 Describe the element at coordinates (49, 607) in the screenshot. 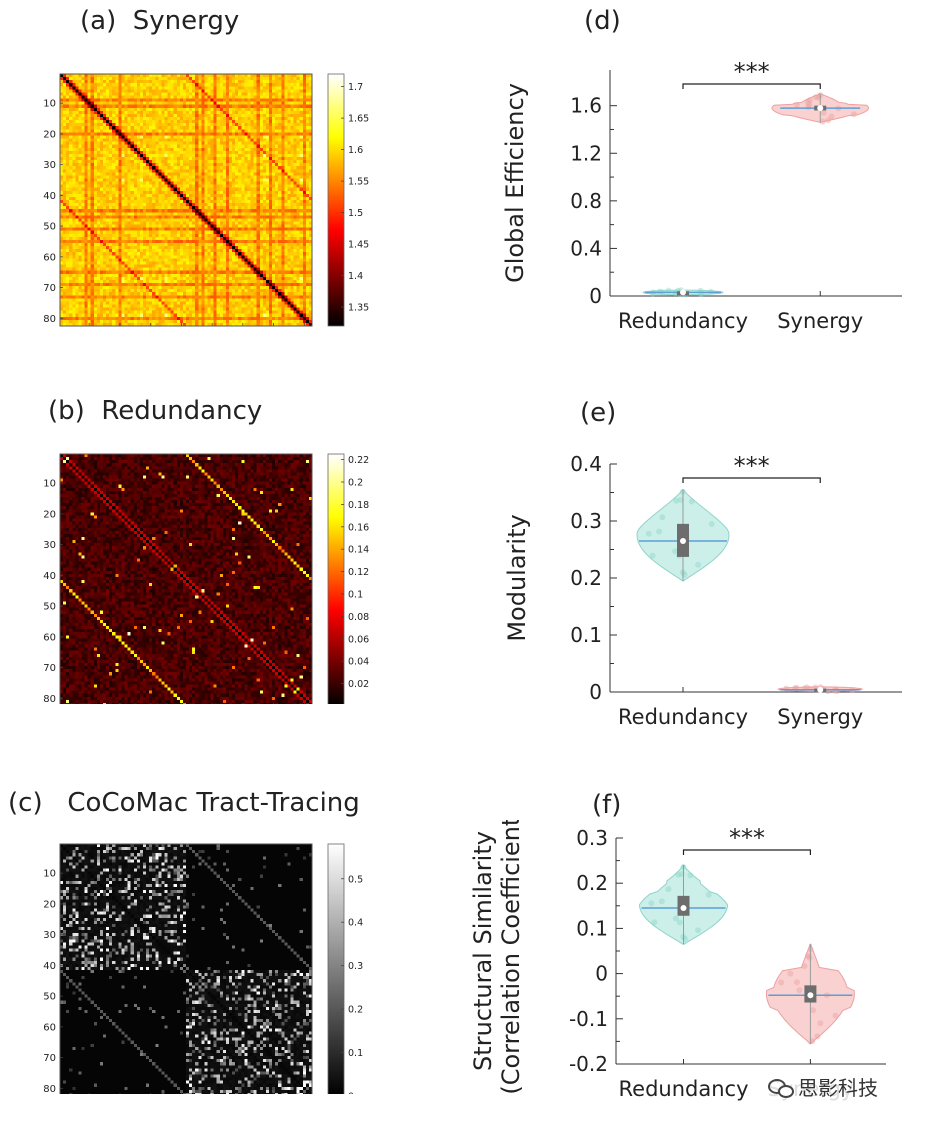

I see `y-tick-label: 50` at that location.